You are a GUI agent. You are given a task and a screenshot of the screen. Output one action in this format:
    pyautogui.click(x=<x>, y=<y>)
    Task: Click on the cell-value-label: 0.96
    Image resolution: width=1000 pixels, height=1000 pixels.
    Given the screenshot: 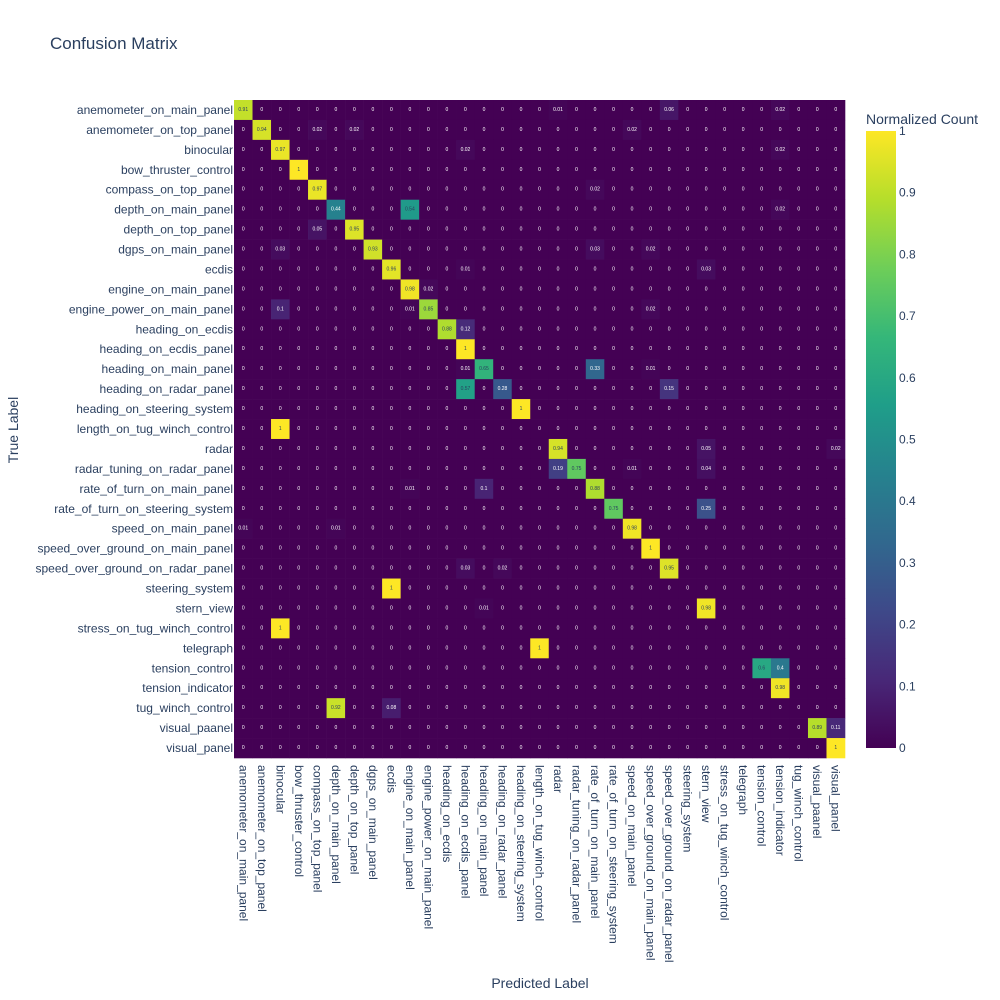 What is the action you would take?
    pyautogui.click(x=392, y=269)
    